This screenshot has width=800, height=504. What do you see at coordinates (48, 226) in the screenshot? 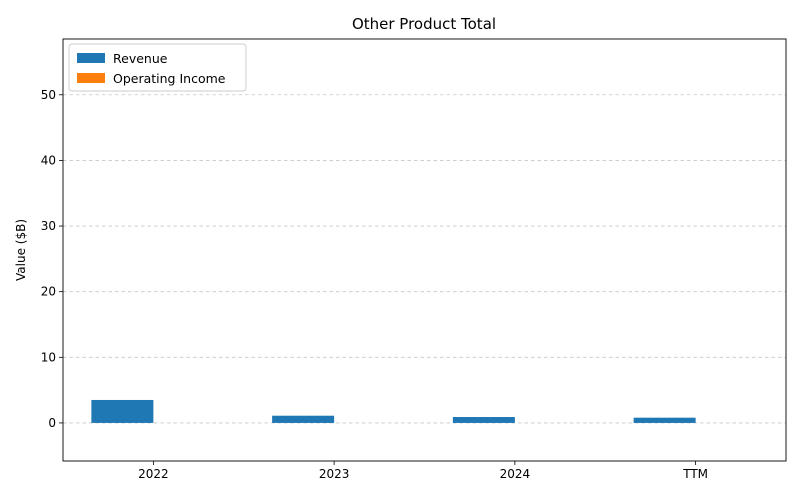
I see `y-tick-label: 30` at bounding box center [48, 226].